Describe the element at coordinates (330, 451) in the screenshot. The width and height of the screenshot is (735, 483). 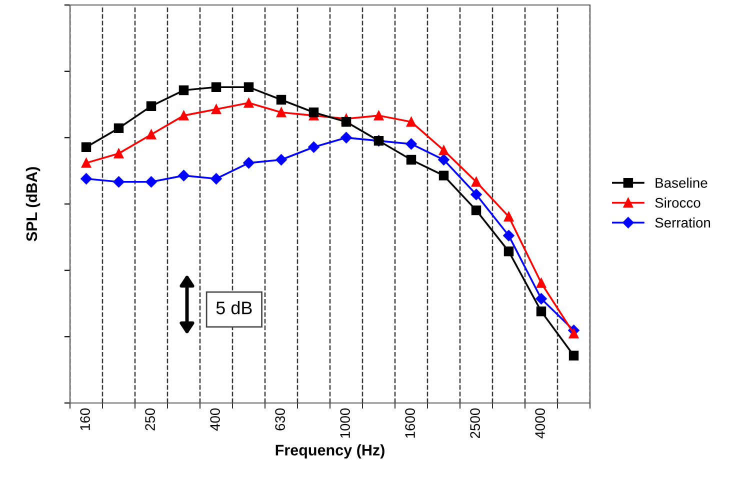
I see `x-axis-title: Frequency (Hz)` at that location.